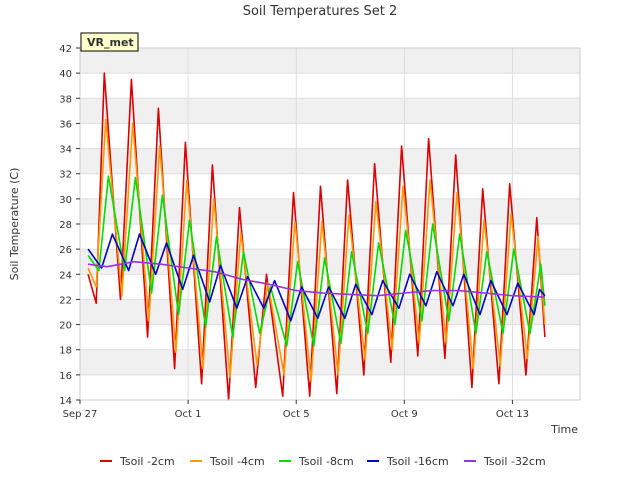 This screenshot has height=484, width=640. What do you see at coordinates (512, 414) in the screenshot?
I see `x-tick-label: Oct 13` at bounding box center [512, 414].